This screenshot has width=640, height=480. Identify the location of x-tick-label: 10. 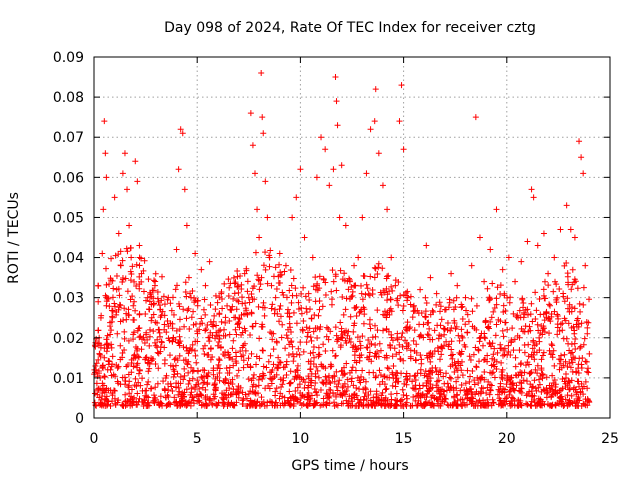
(300, 439).